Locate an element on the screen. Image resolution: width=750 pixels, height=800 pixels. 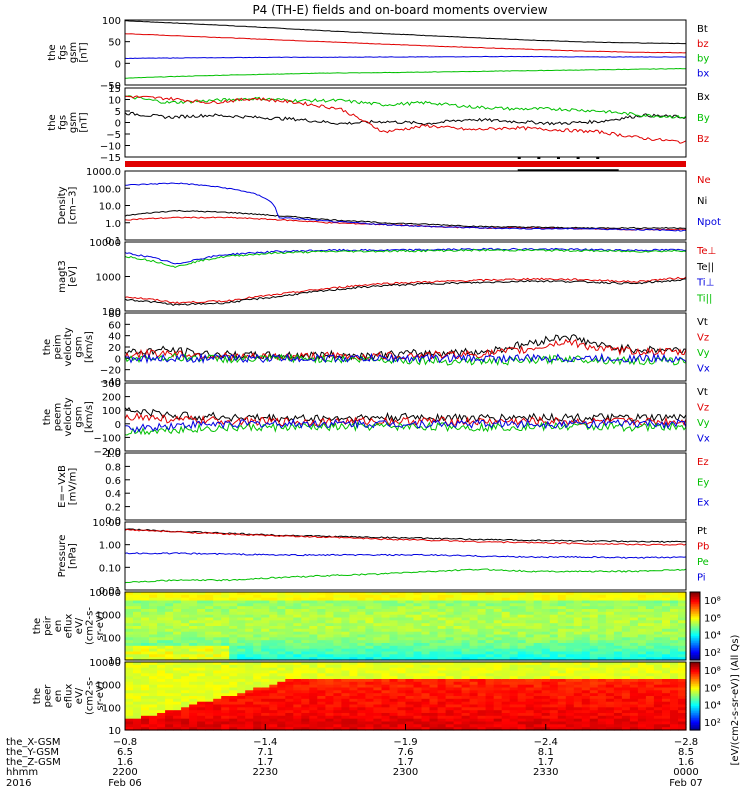
y-axis-label: velocity is located at coordinates (68, 346).